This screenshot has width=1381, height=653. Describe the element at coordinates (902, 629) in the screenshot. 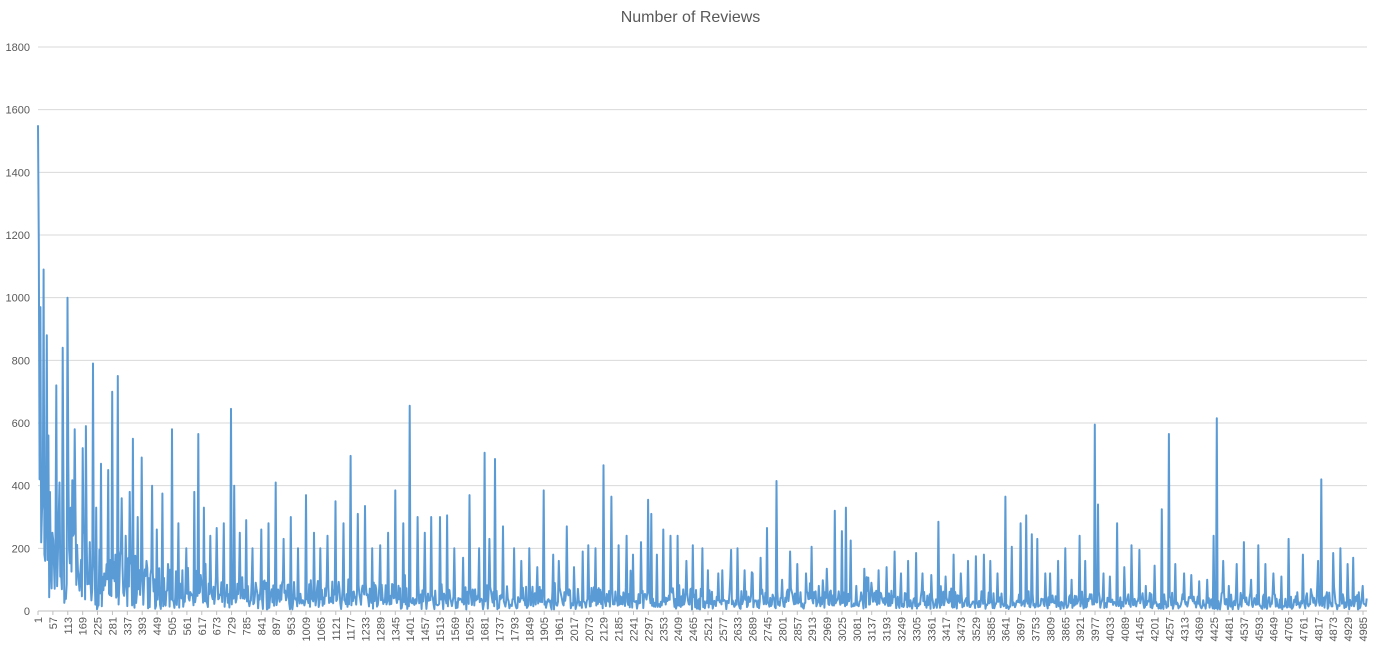

I see `x-tick-label: 3249` at that location.